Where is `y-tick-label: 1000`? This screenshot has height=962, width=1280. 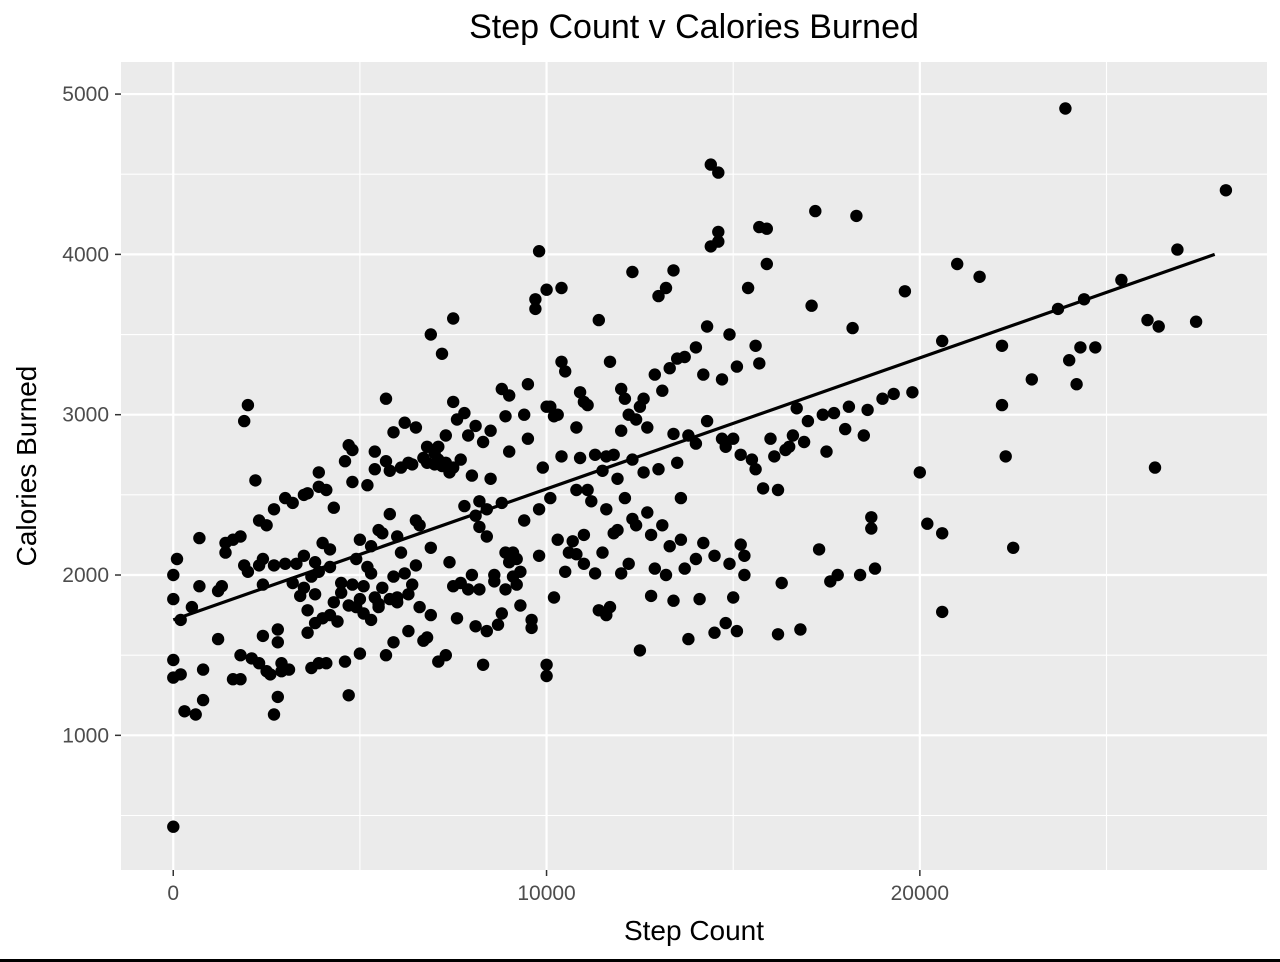
y-tick-label: 1000 is located at coordinates (85, 735).